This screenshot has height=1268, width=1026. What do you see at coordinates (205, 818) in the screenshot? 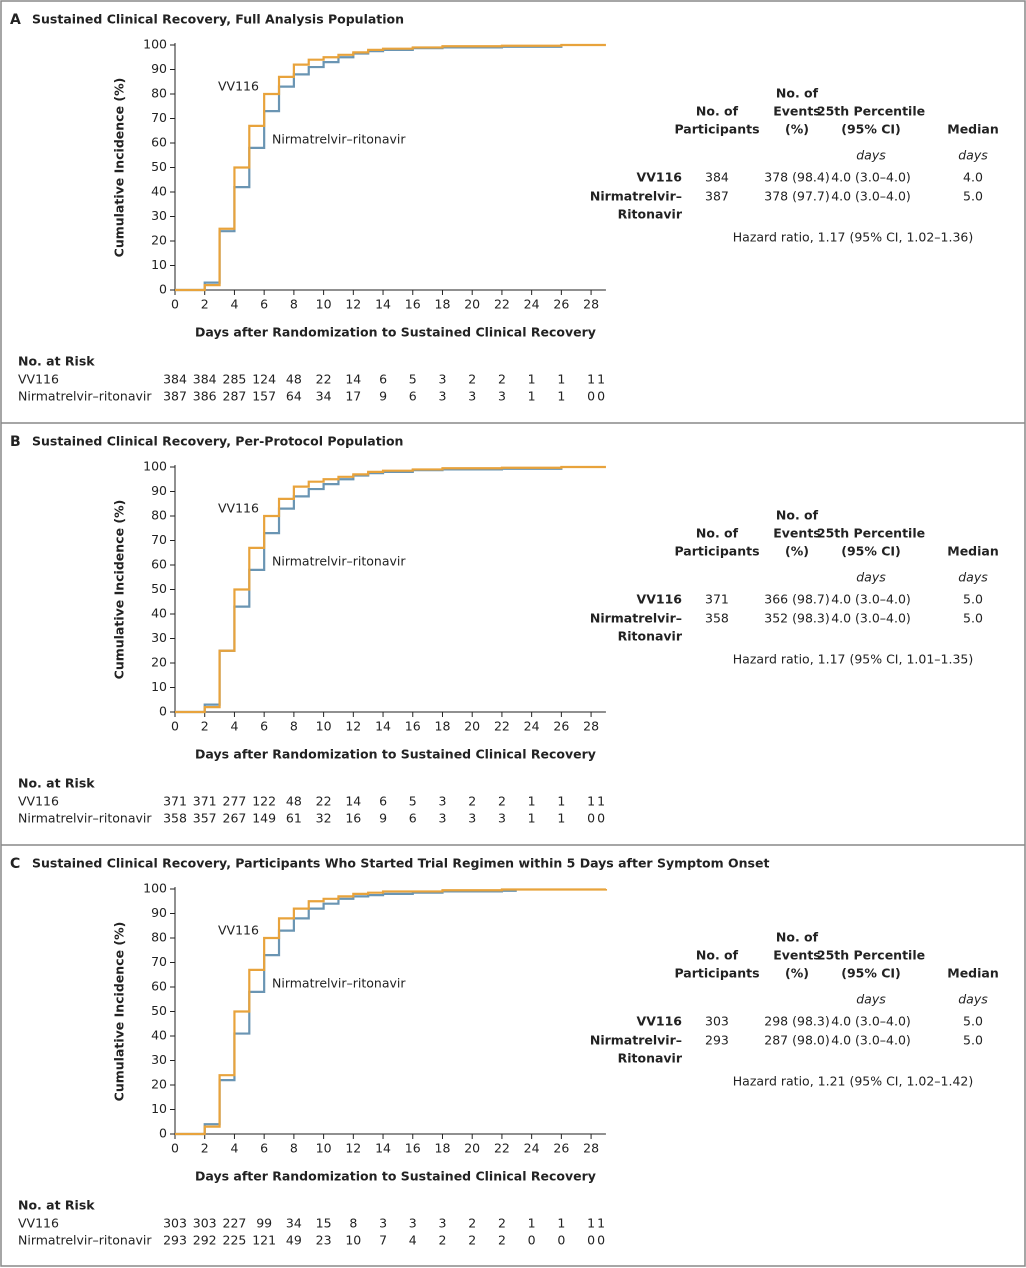
I see `risk-count: 357` at bounding box center [205, 818].